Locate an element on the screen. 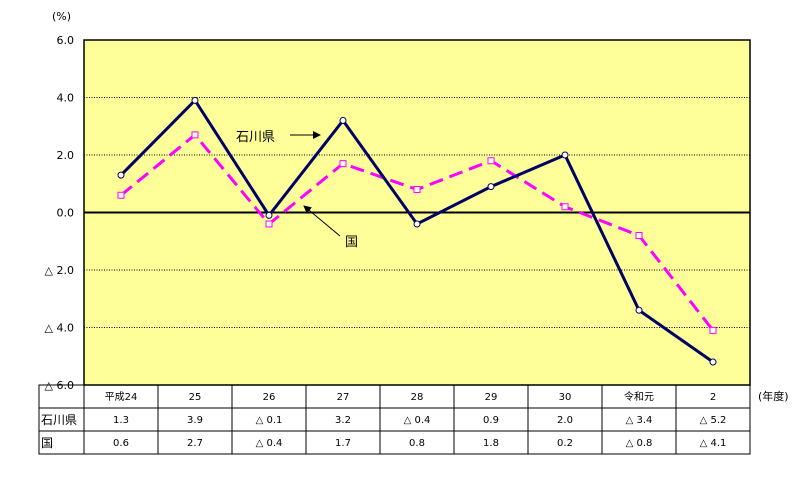 The width and height of the screenshot is (800, 495). y-tick-label: 6.0 is located at coordinates (66, 40).